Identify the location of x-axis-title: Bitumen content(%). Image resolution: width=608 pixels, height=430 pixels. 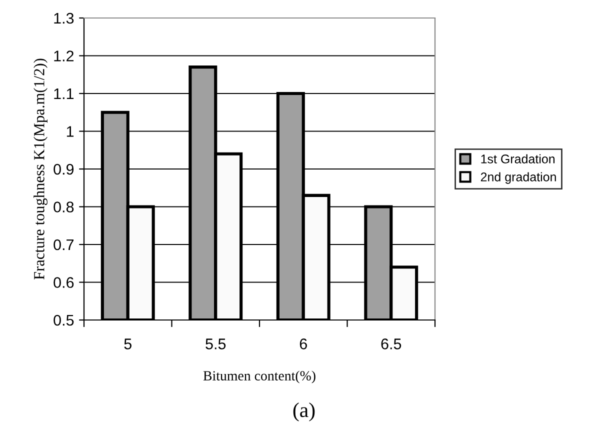
(259, 377).